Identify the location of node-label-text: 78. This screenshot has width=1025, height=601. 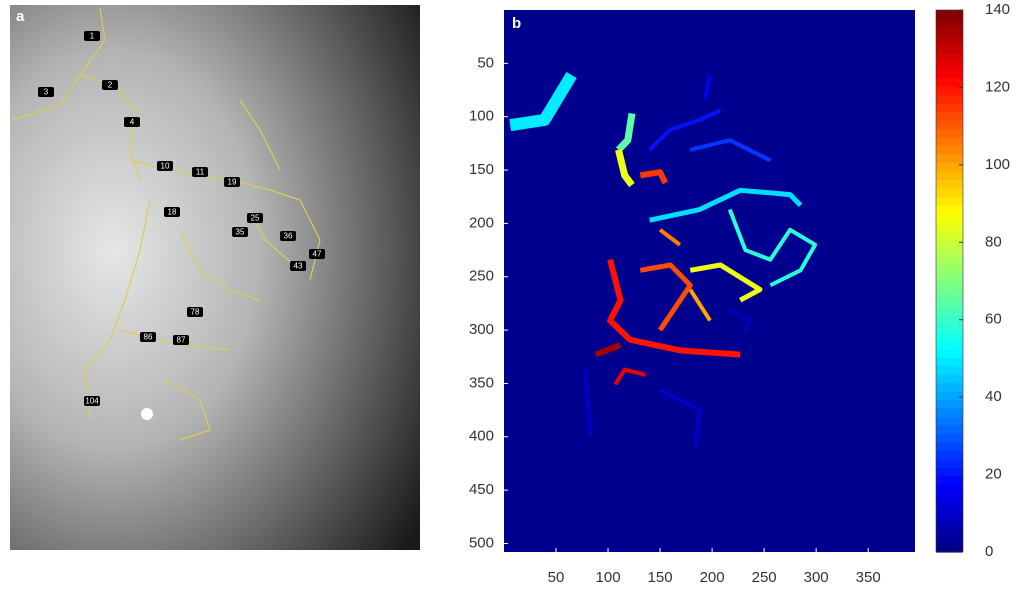
(195, 312).